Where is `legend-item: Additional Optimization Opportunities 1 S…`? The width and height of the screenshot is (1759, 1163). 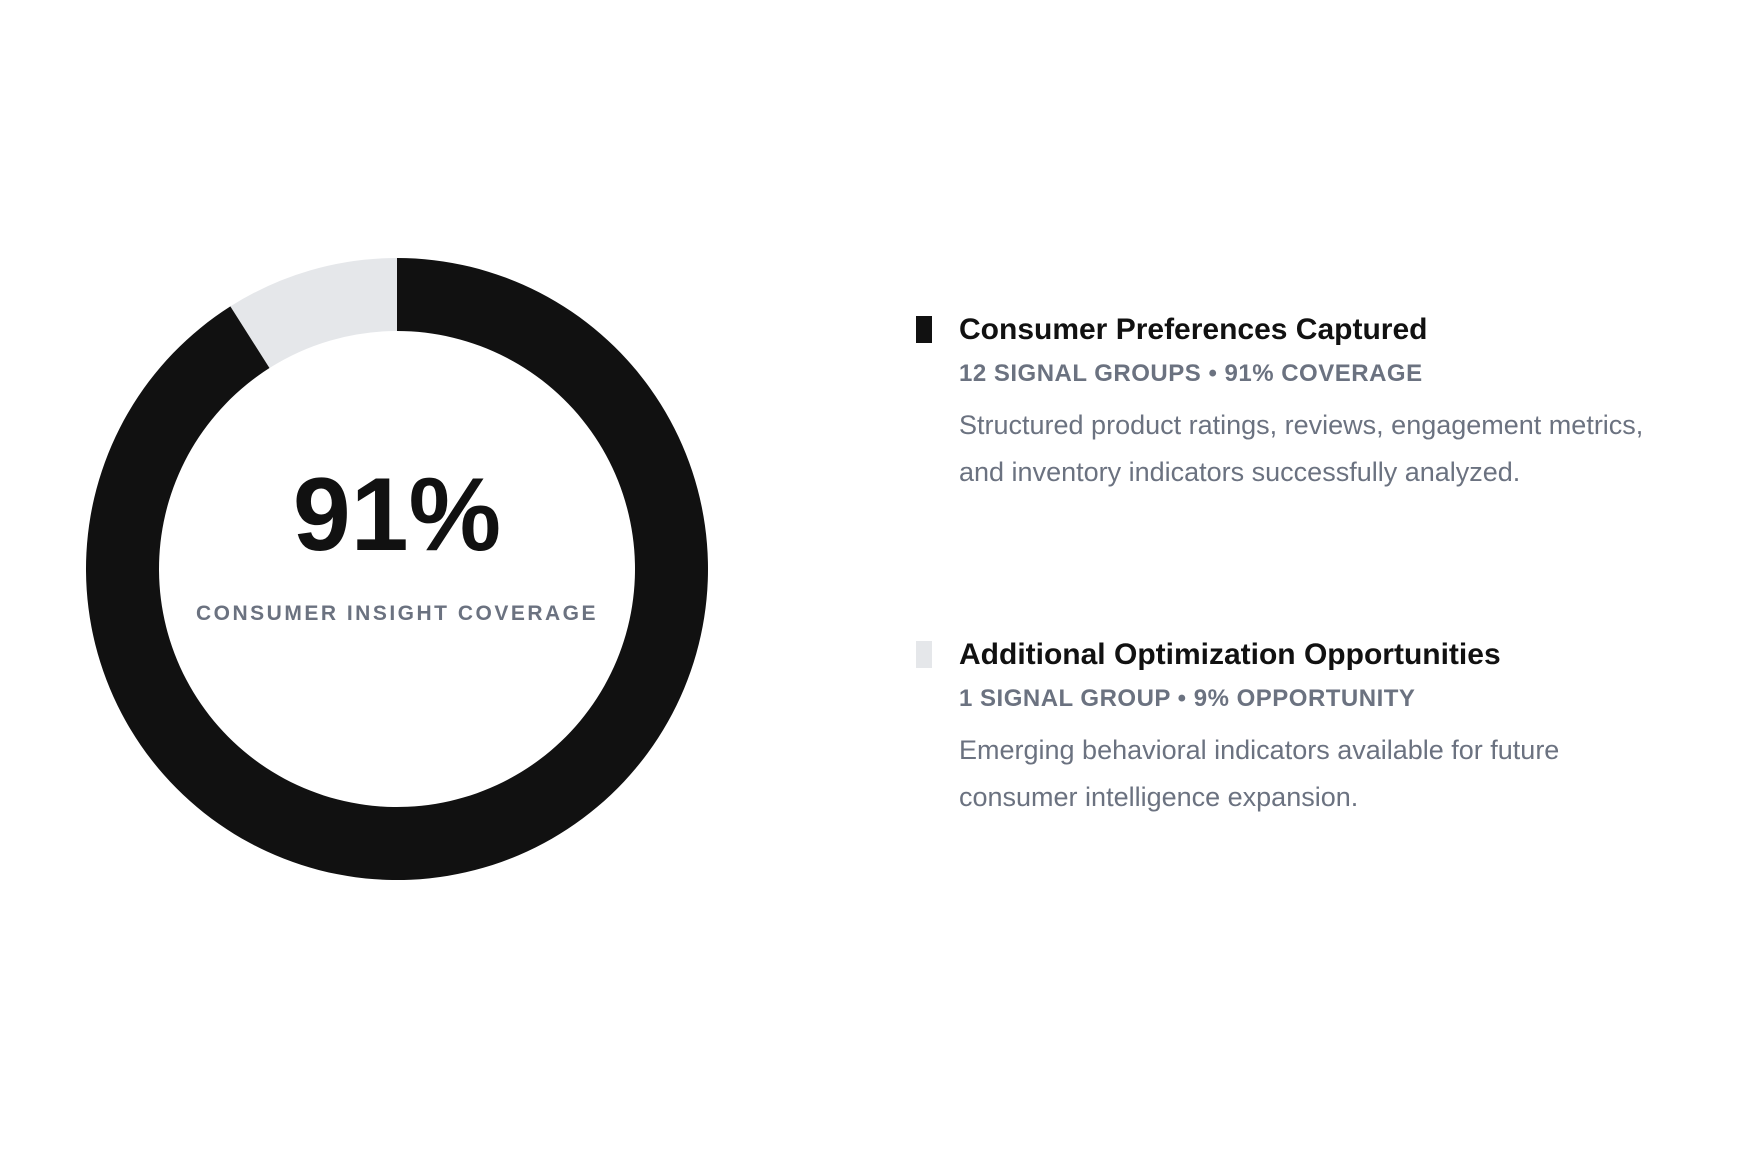 legend-item: Additional Optimization Opportunities 1 S… is located at coordinates (1306, 729).